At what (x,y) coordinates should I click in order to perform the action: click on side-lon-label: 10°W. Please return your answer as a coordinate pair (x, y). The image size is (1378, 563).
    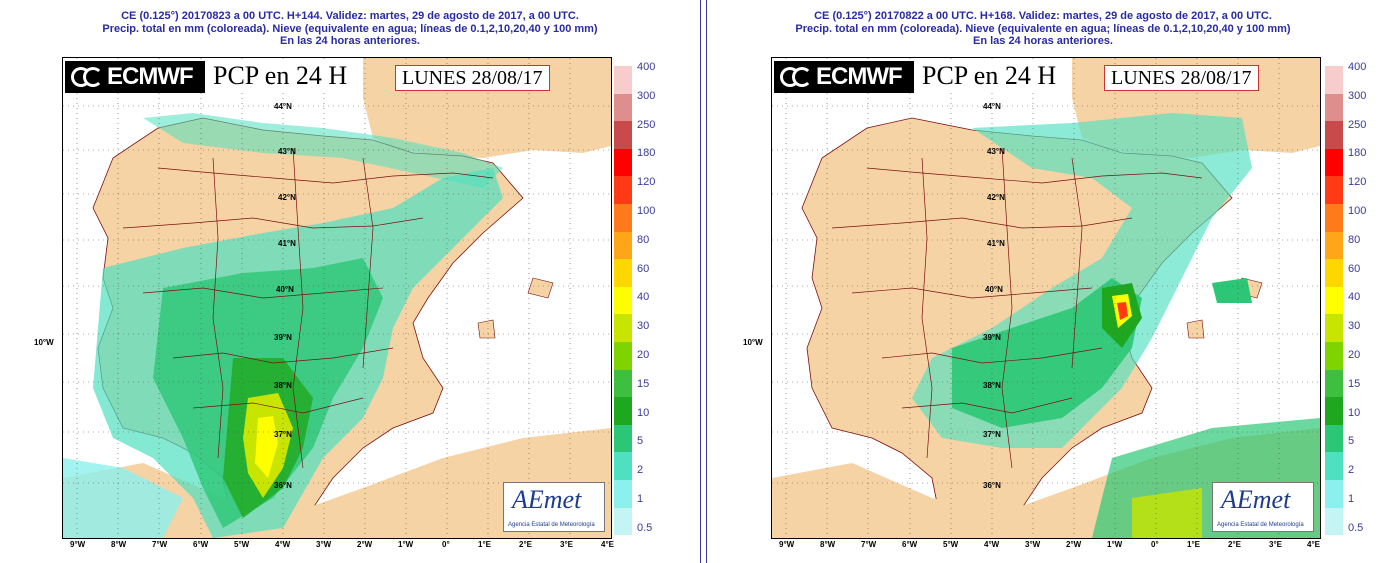
    Looking at the image, I should click on (44, 342).